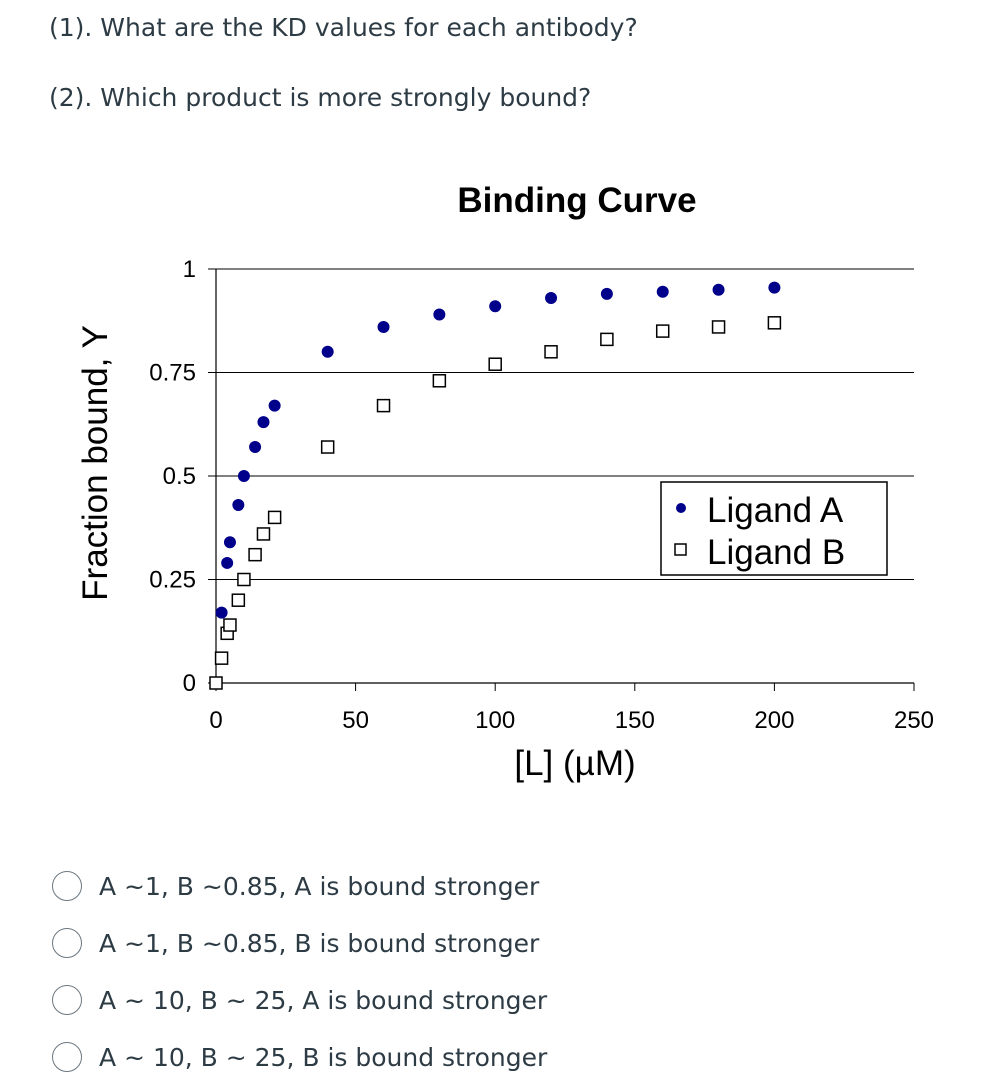 The height and width of the screenshot is (1084, 1004). What do you see at coordinates (635, 720) in the screenshot?
I see `x-tick-label: 150` at bounding box center [635, 720].